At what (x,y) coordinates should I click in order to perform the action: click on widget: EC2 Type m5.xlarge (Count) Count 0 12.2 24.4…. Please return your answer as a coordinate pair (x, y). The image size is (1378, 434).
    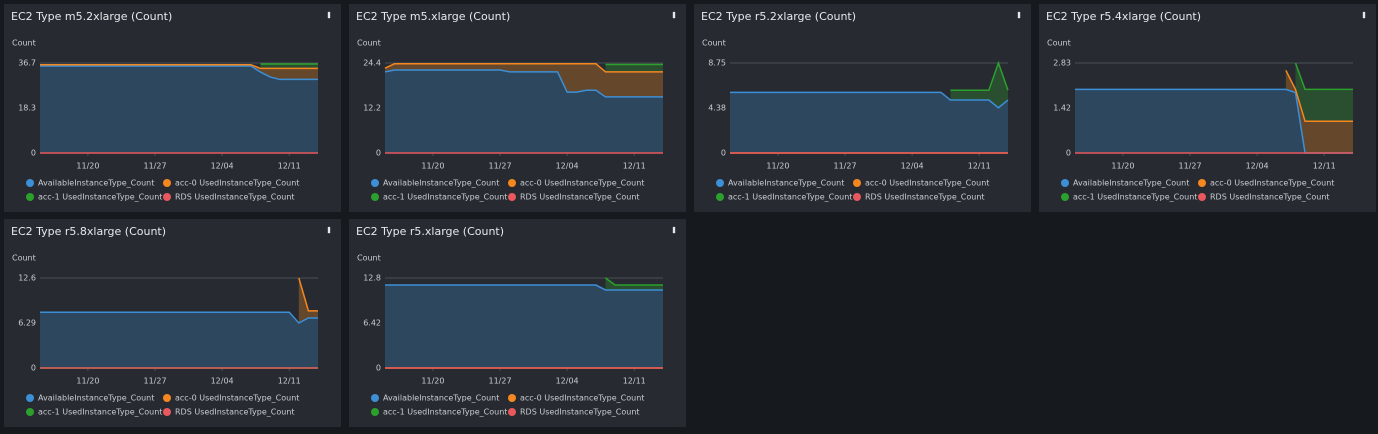
    Looking at the image, I should click on (517, 108).